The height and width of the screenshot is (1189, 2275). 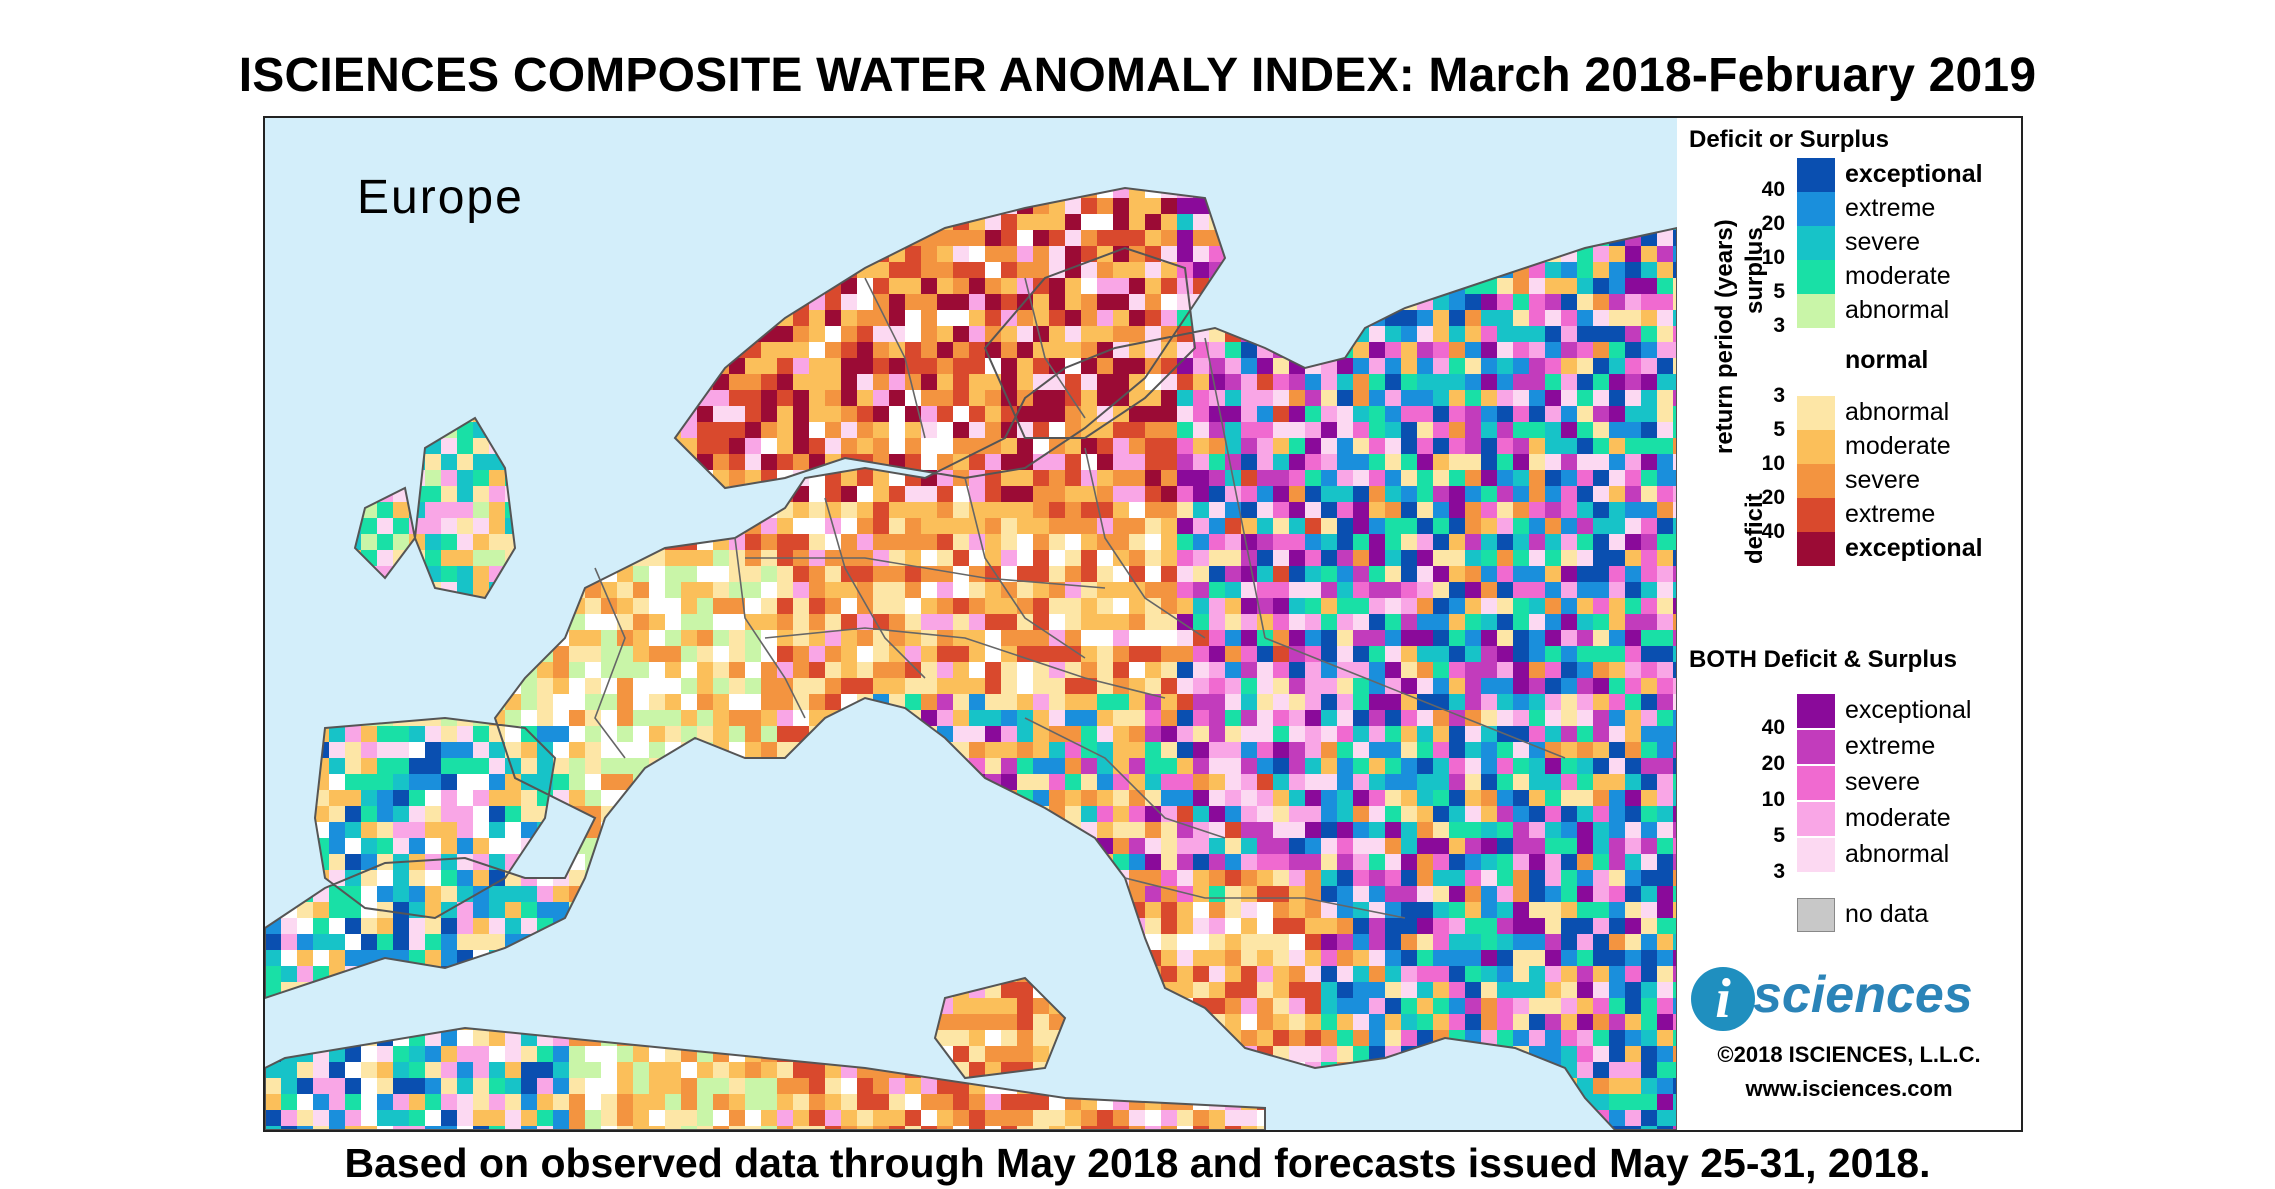 I want to click on legend-number-both: 20, so click(x=1773, y=763).